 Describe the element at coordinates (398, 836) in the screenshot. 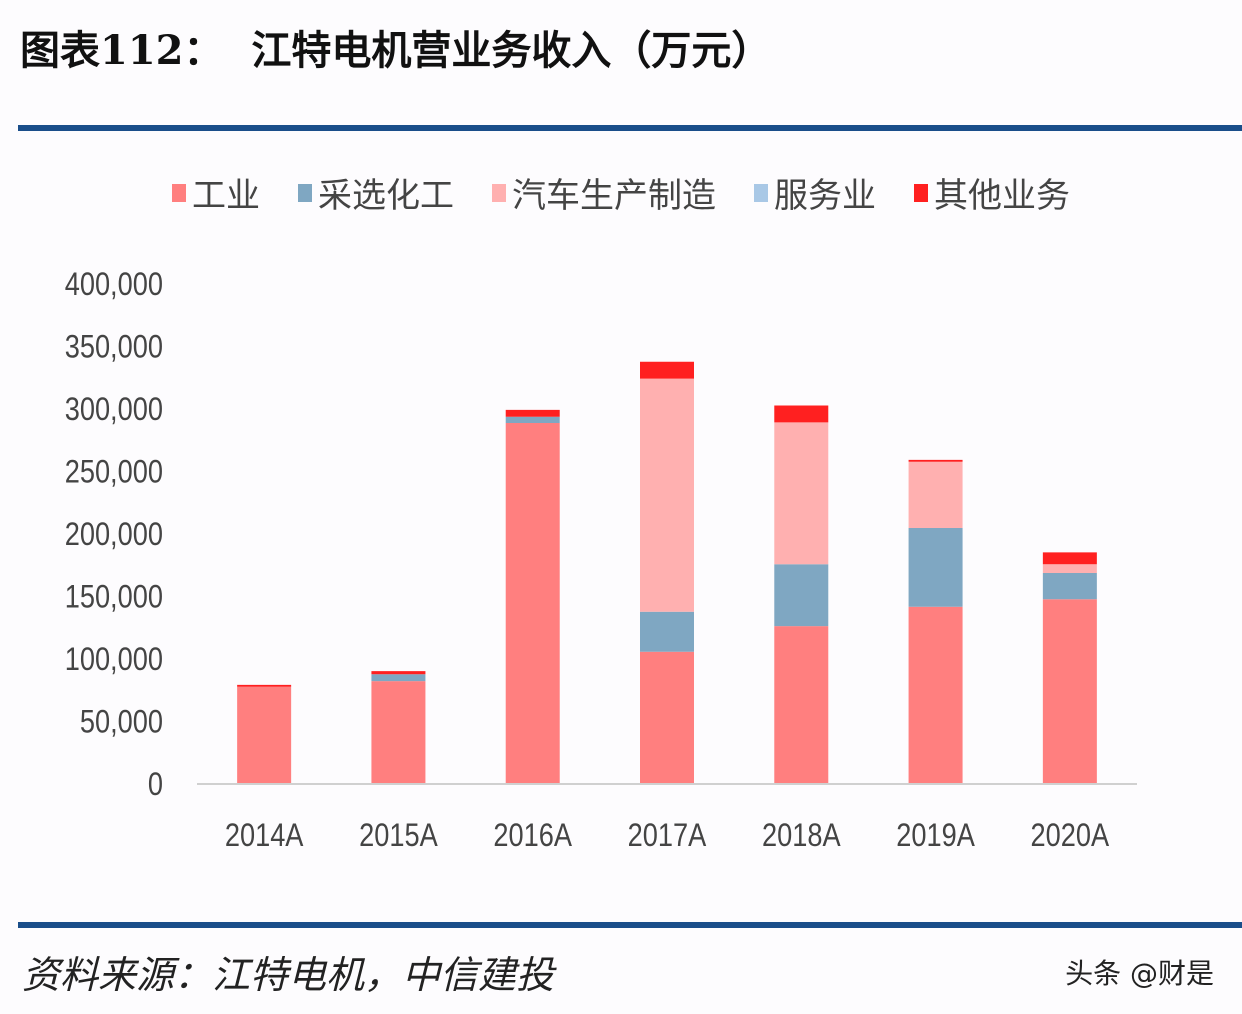

I see `x-tick-label: 2015A` at that location.